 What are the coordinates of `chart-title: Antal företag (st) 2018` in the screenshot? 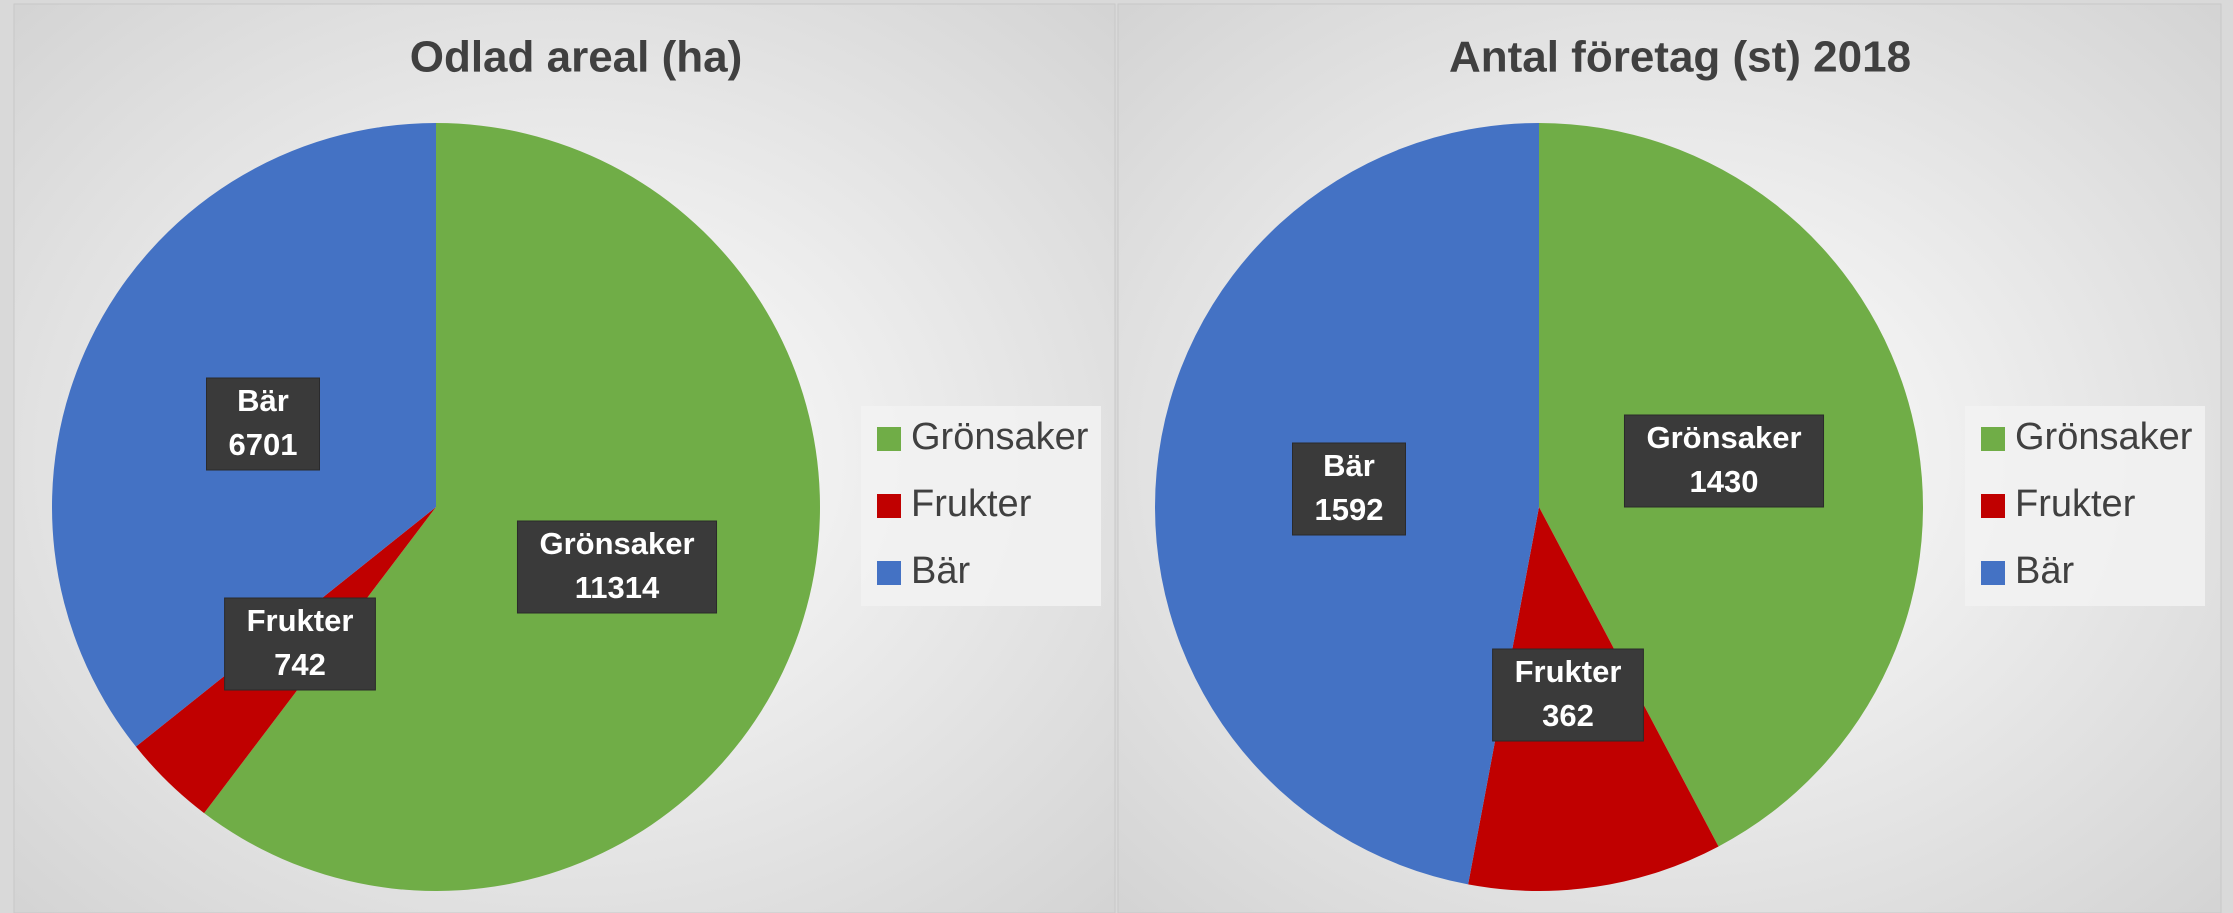 It's located at (1680, 57).